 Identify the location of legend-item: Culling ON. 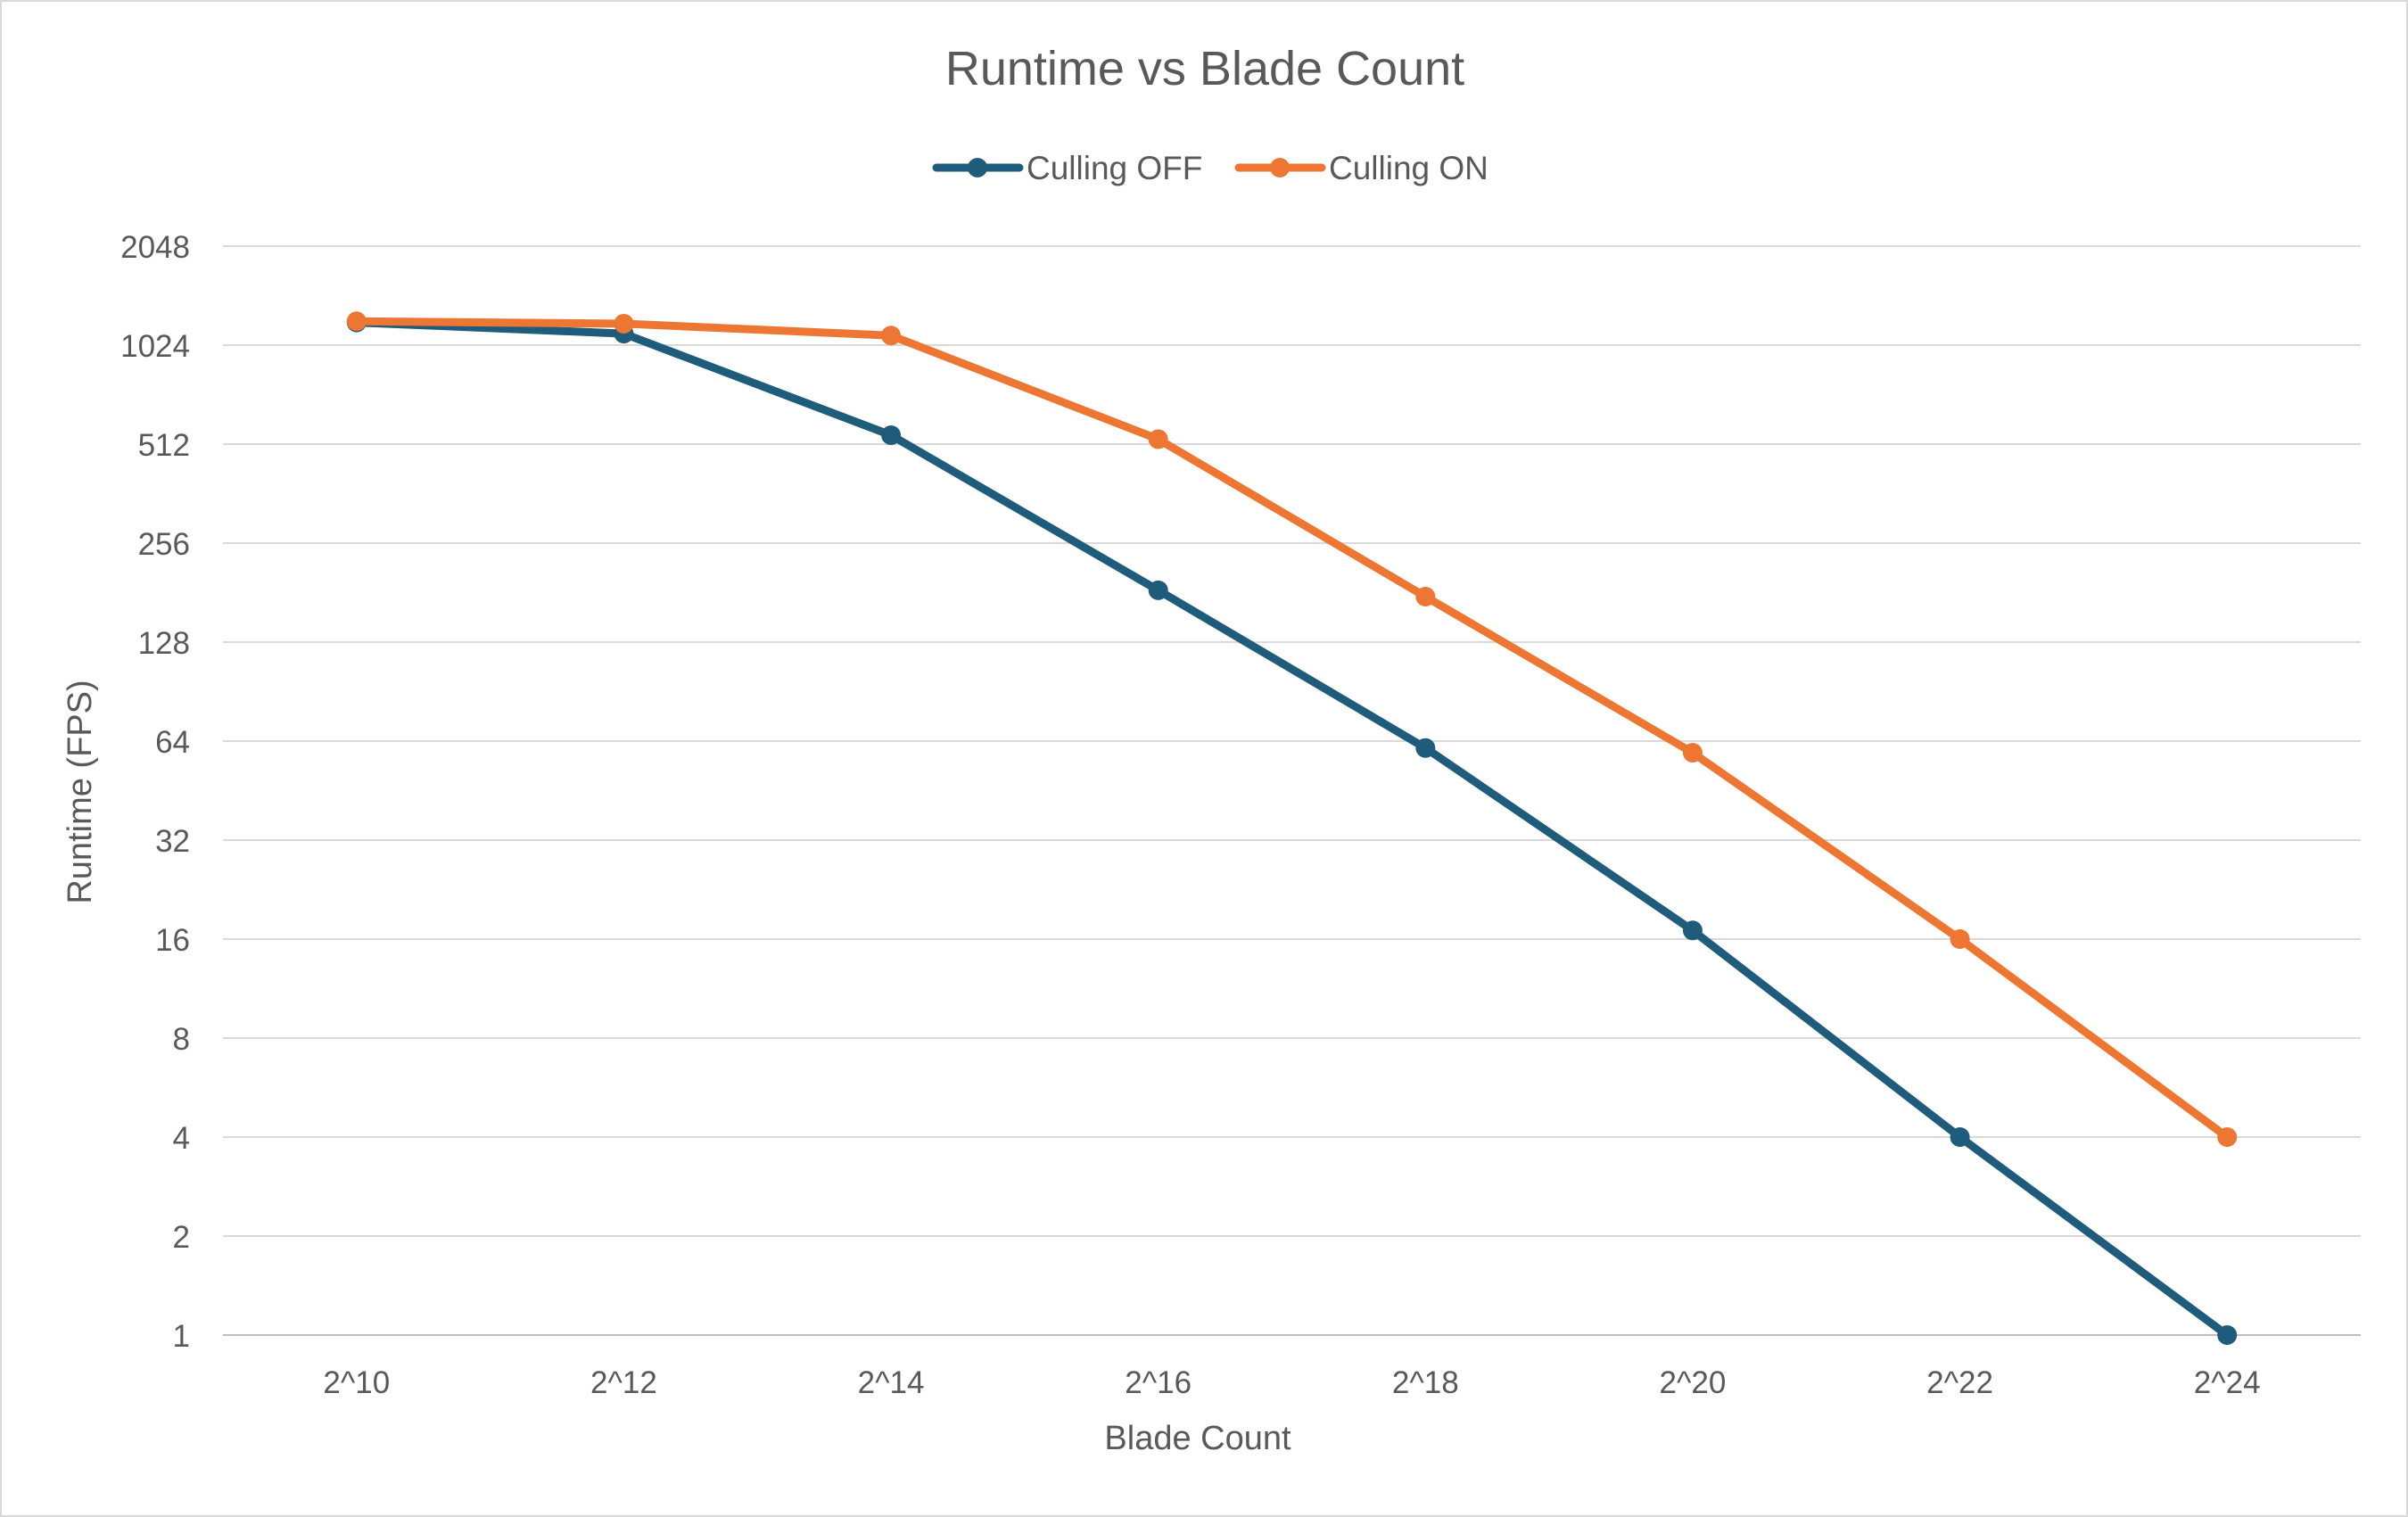
(1361, 168).